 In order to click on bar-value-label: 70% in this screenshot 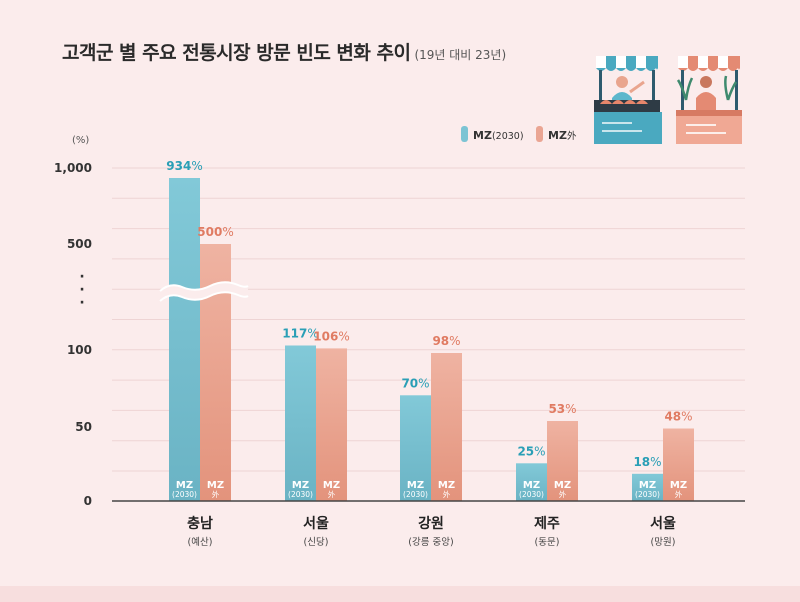, I will do `click(415, 383)`.